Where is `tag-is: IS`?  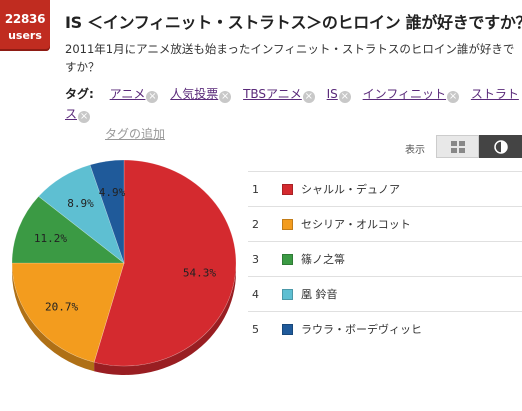
tag-is: IS is located at coordinates (332, 94).